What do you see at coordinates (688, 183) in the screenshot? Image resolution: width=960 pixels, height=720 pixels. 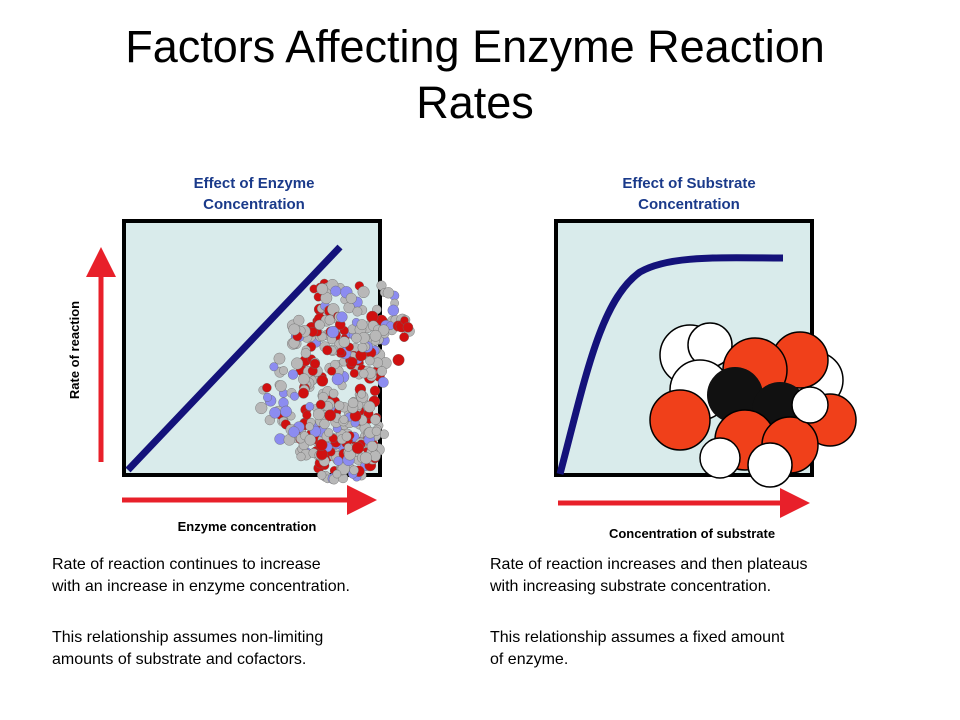 I see `panel-heading: Effect of Substrate` at bounding box center [688, 183].